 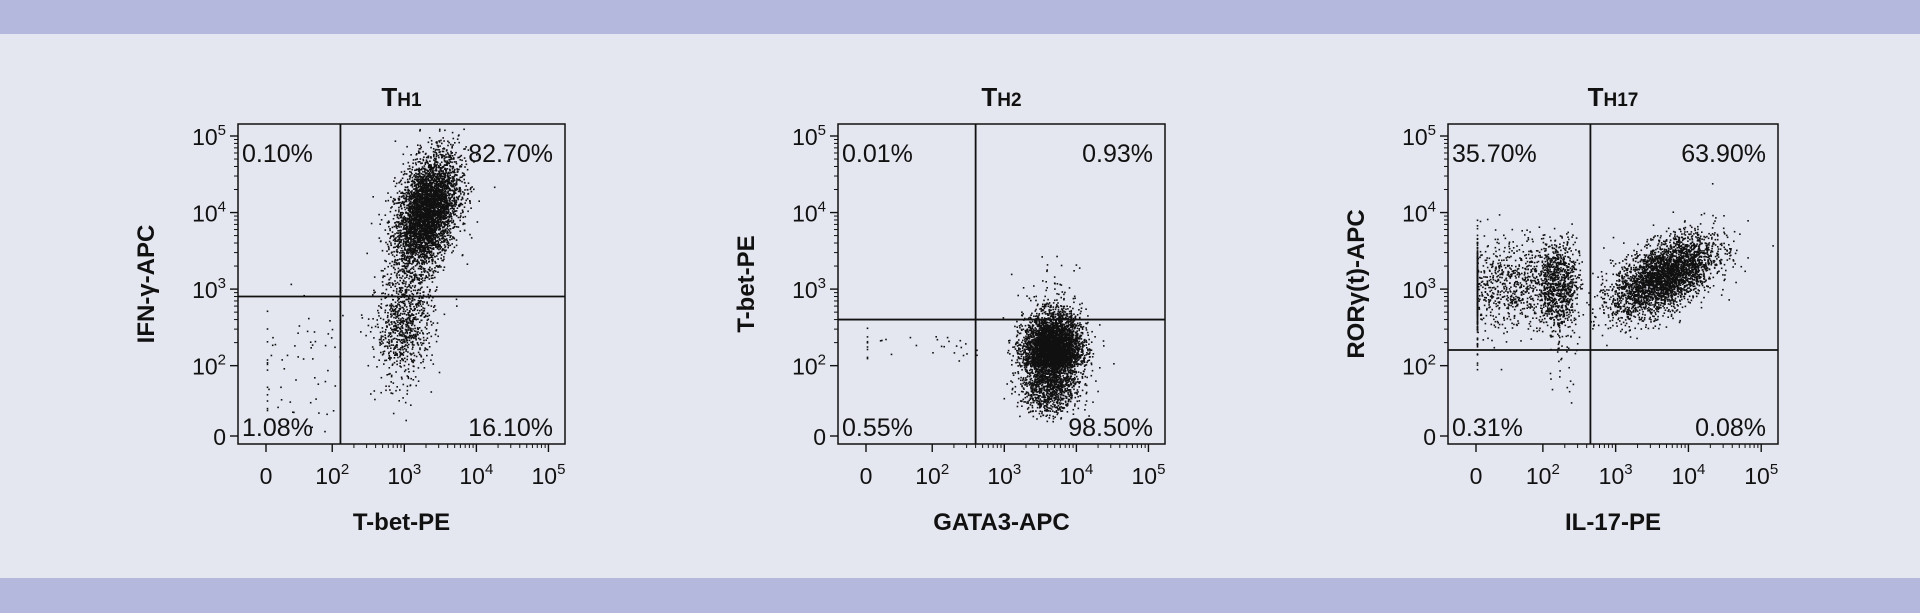 I want to click on panel-title-main: T, so click(x=389, y=97).